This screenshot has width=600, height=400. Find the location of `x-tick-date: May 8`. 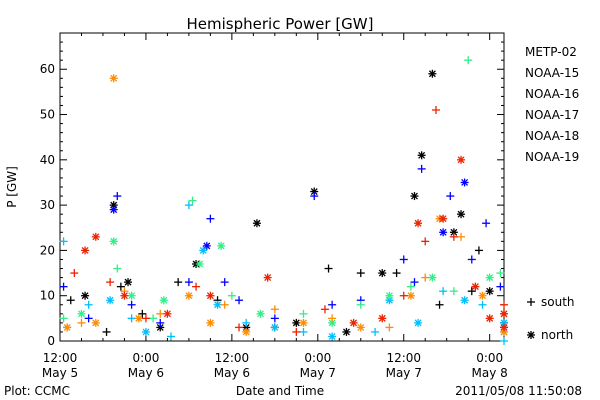

x-tick-date: May 8 is located at coordinates (490, 373).